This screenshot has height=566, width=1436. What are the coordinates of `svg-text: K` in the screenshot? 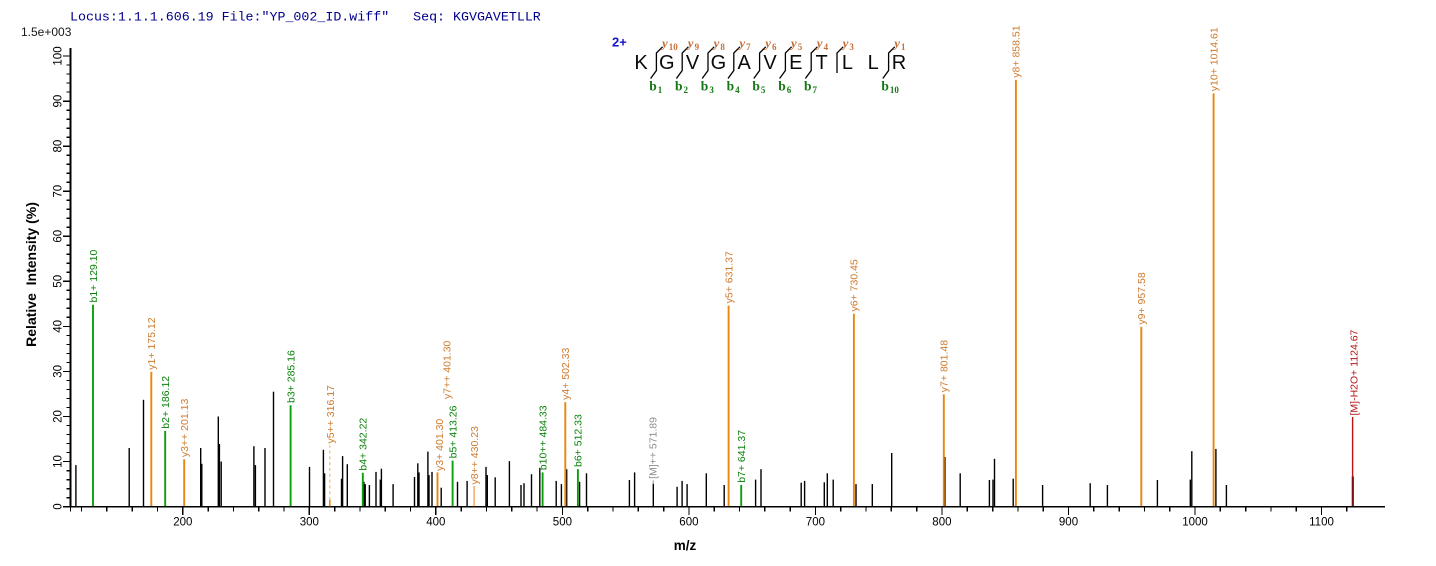 It's located at (641, 63).